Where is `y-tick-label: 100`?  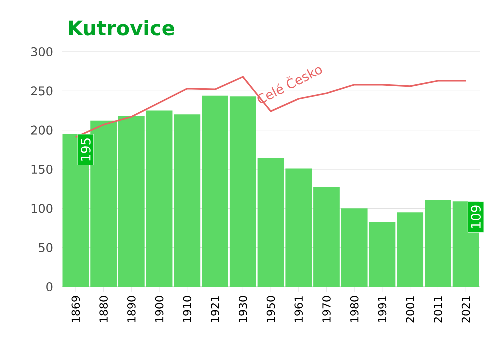
y-tick-label: 100 is located at coordinates (42, 209).